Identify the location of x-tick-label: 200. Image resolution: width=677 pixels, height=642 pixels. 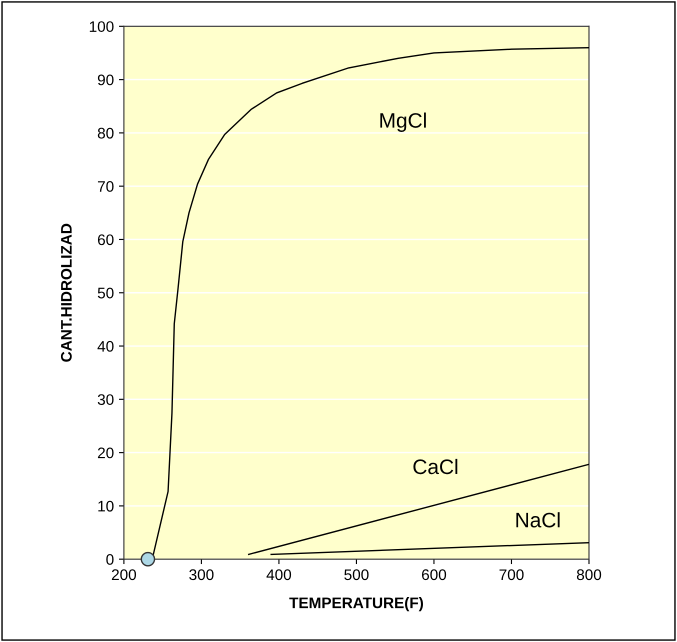
(124, 574).